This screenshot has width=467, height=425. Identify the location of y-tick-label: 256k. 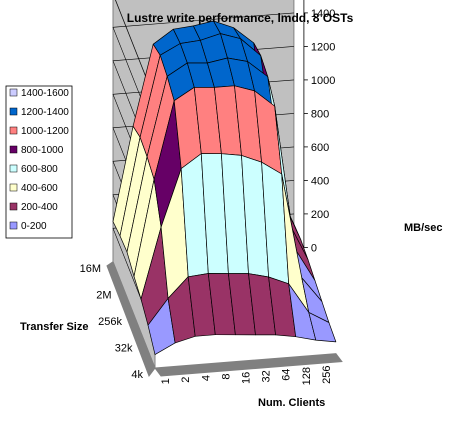
(110, 322).